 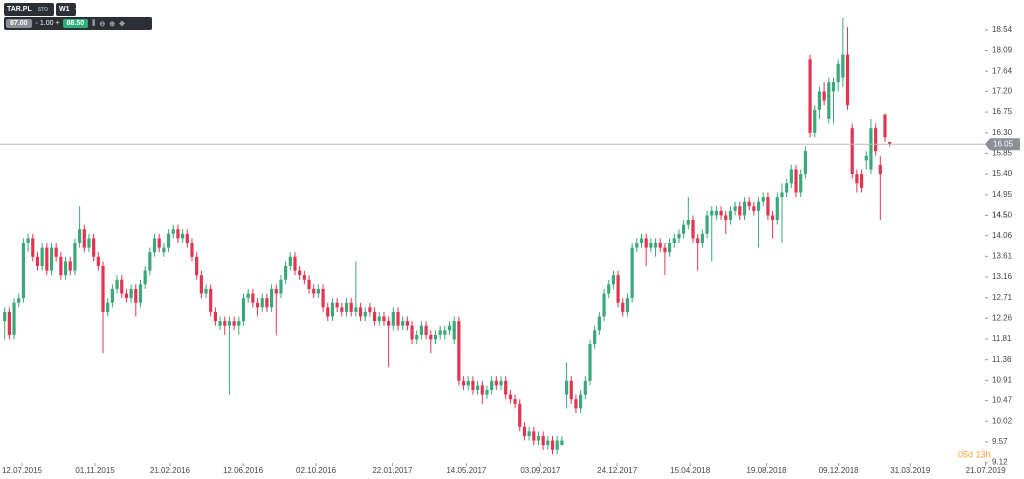 I want to click on x-tick-label: 31.03.2019, so click(x=910, y=470).